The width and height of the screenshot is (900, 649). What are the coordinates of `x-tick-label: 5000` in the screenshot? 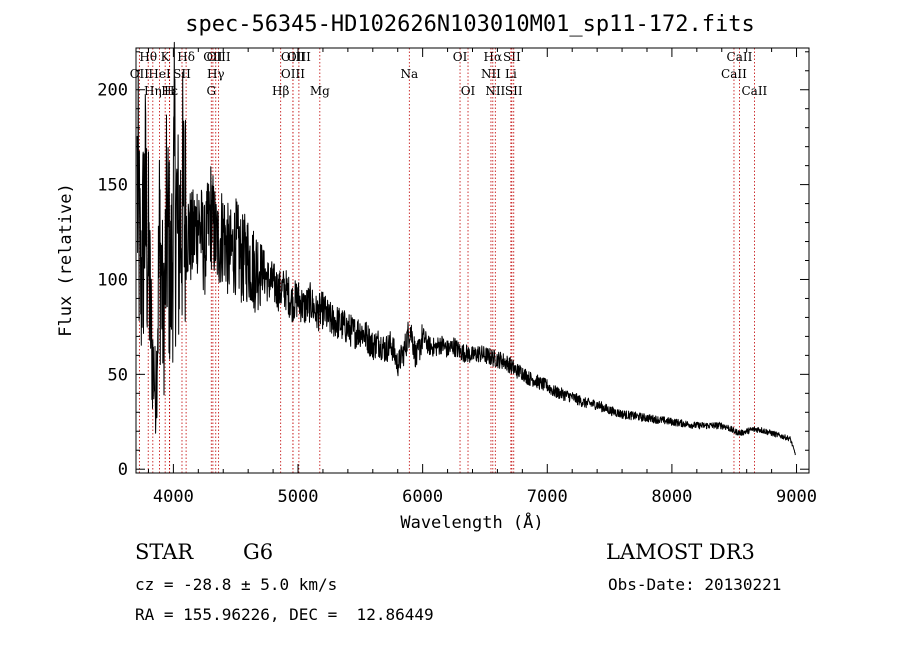 It's located at (298, 497).